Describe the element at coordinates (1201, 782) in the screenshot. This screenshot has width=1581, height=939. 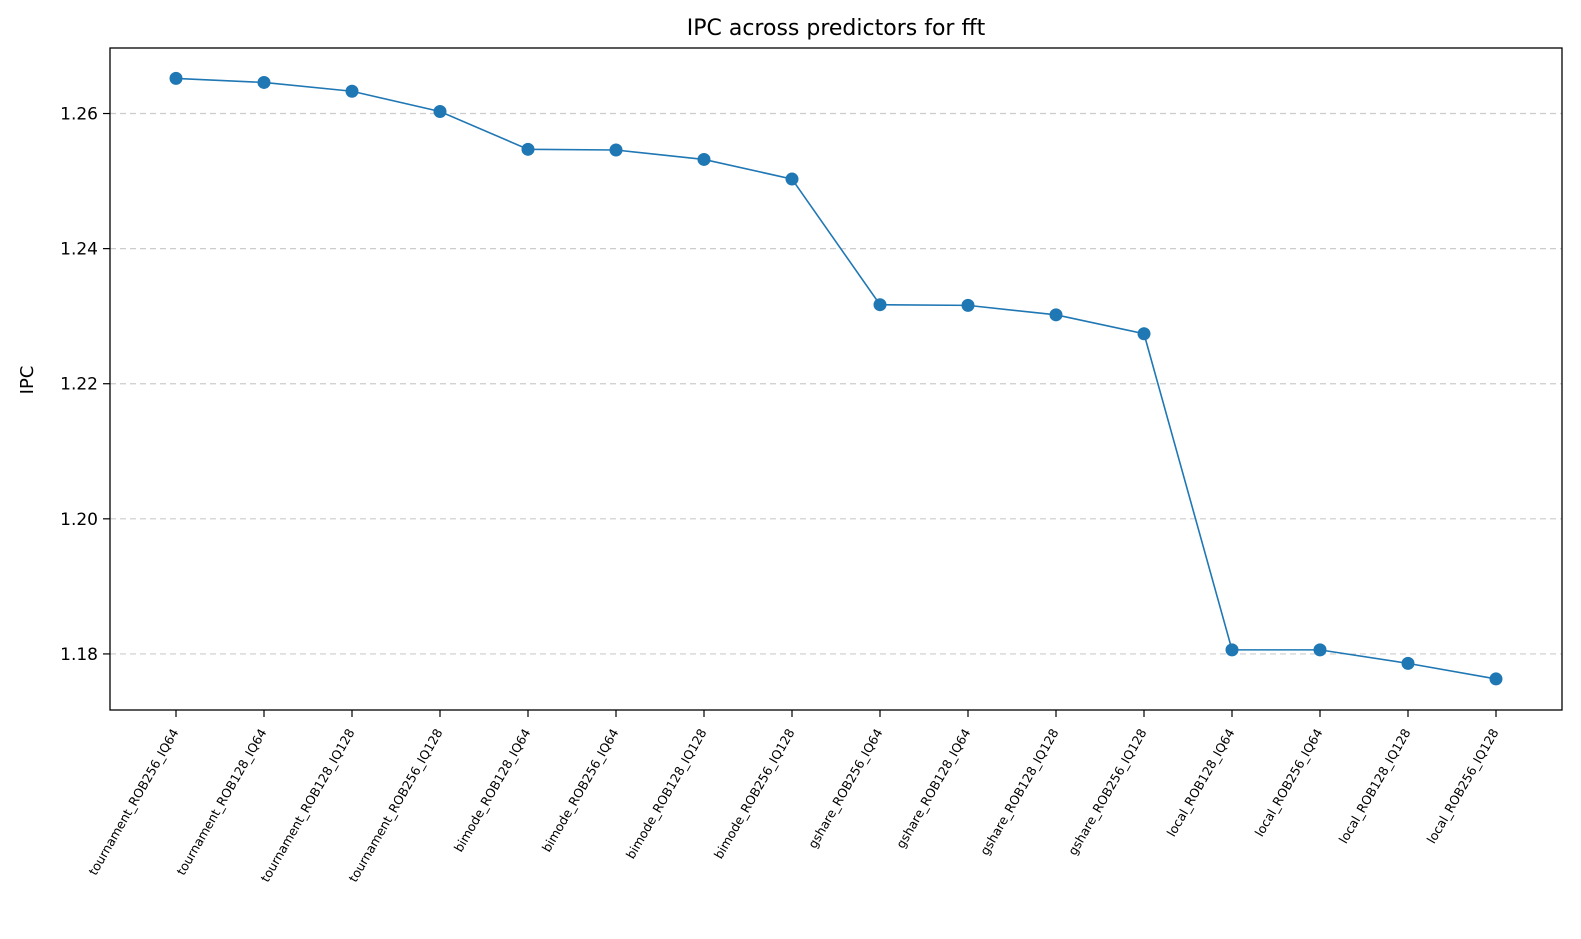
I see `x-tick-label: local_ROB128_IQ64` at that location.